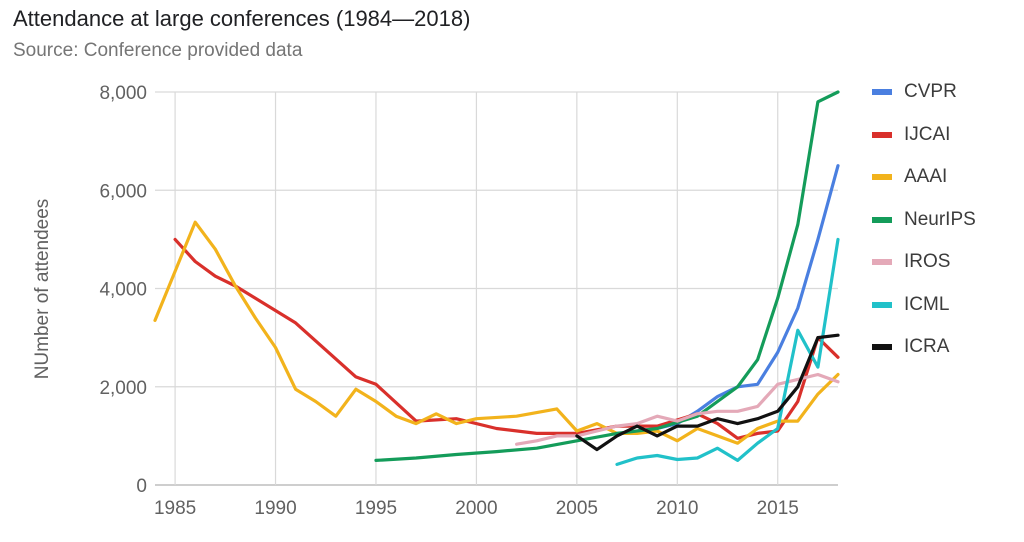  I want to click on legend-item-ijcai: IJCAI, so click(911, 135).